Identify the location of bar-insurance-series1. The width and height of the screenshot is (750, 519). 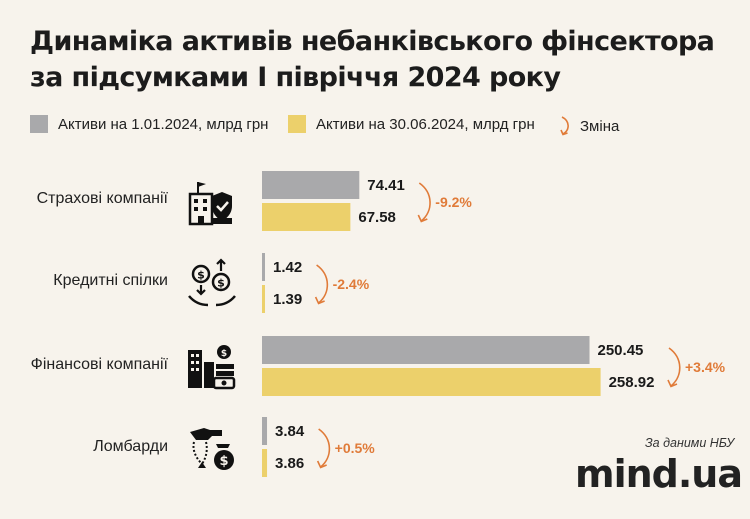
(311, 185).